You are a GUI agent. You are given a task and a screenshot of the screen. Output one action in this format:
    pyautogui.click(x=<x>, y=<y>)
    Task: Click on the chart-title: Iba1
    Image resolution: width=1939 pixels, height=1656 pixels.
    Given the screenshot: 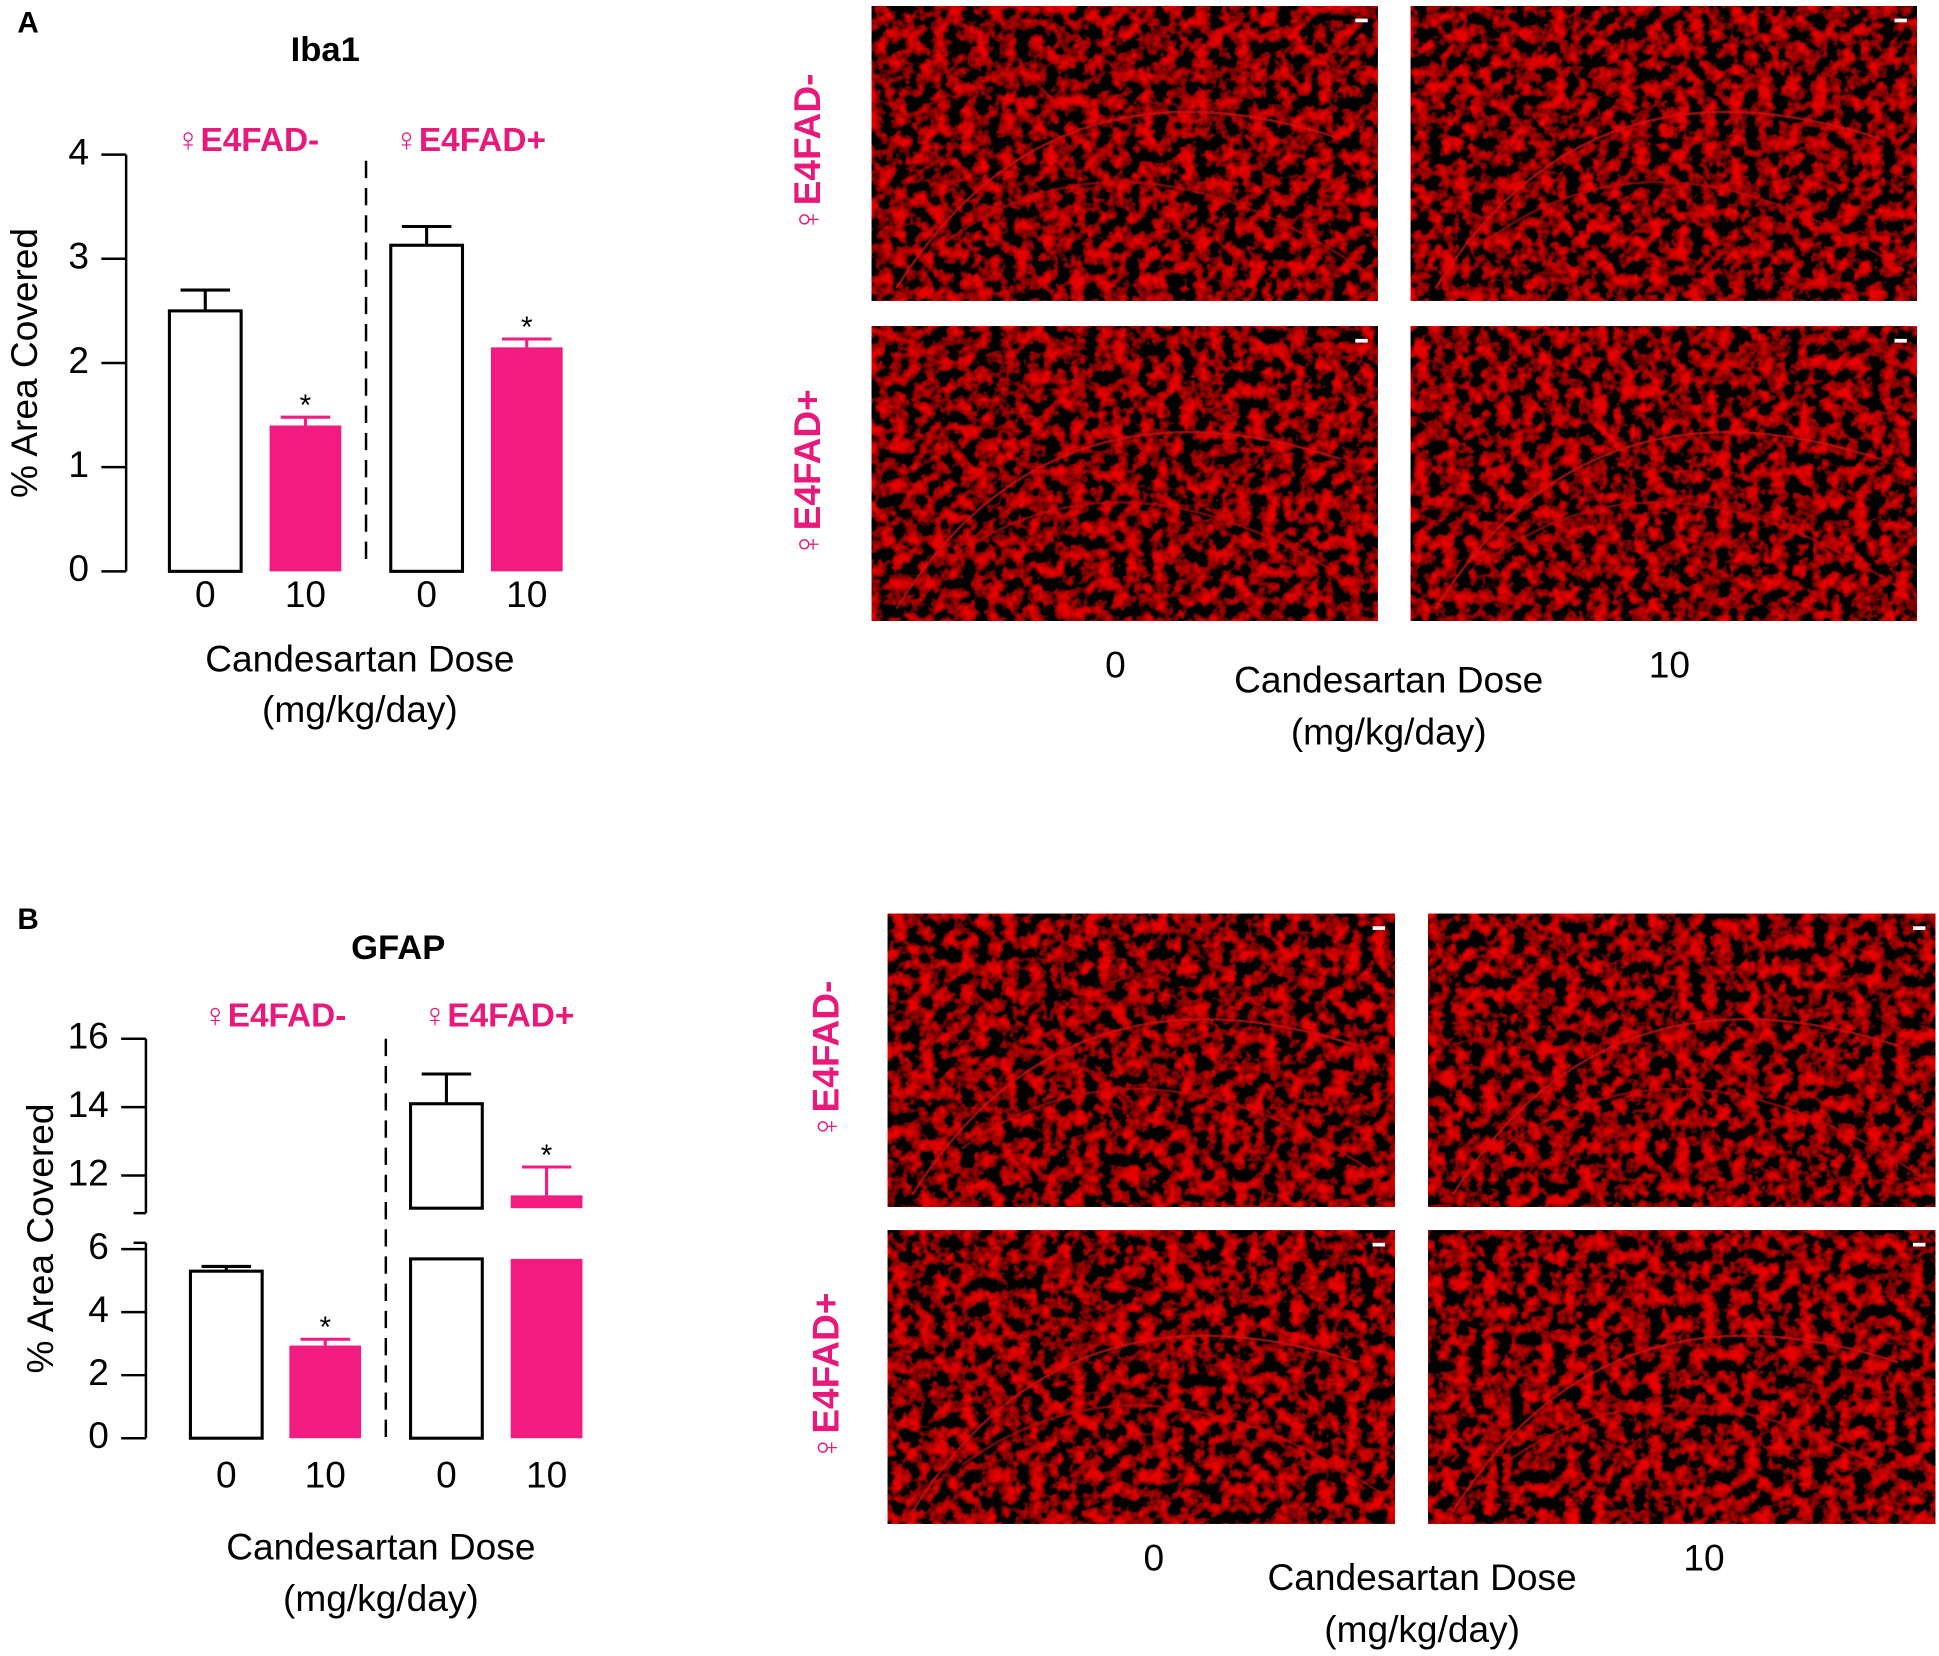 What is the action you would take?
    pyautogui.click(x=325, y=50)
    